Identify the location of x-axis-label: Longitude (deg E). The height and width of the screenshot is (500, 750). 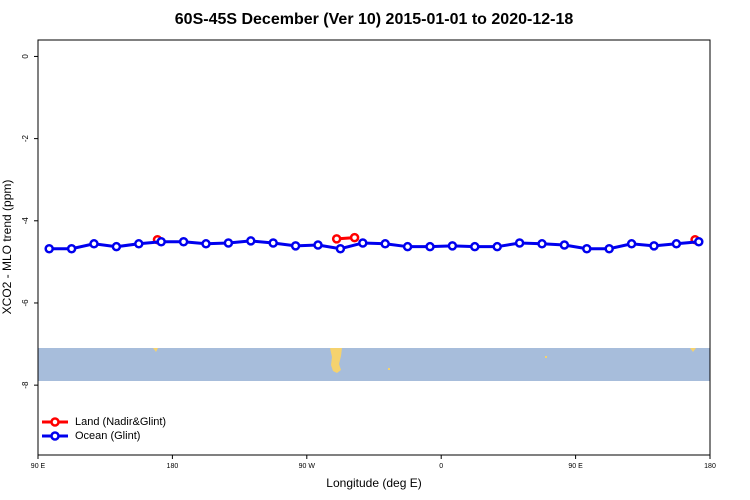
(373, 483).